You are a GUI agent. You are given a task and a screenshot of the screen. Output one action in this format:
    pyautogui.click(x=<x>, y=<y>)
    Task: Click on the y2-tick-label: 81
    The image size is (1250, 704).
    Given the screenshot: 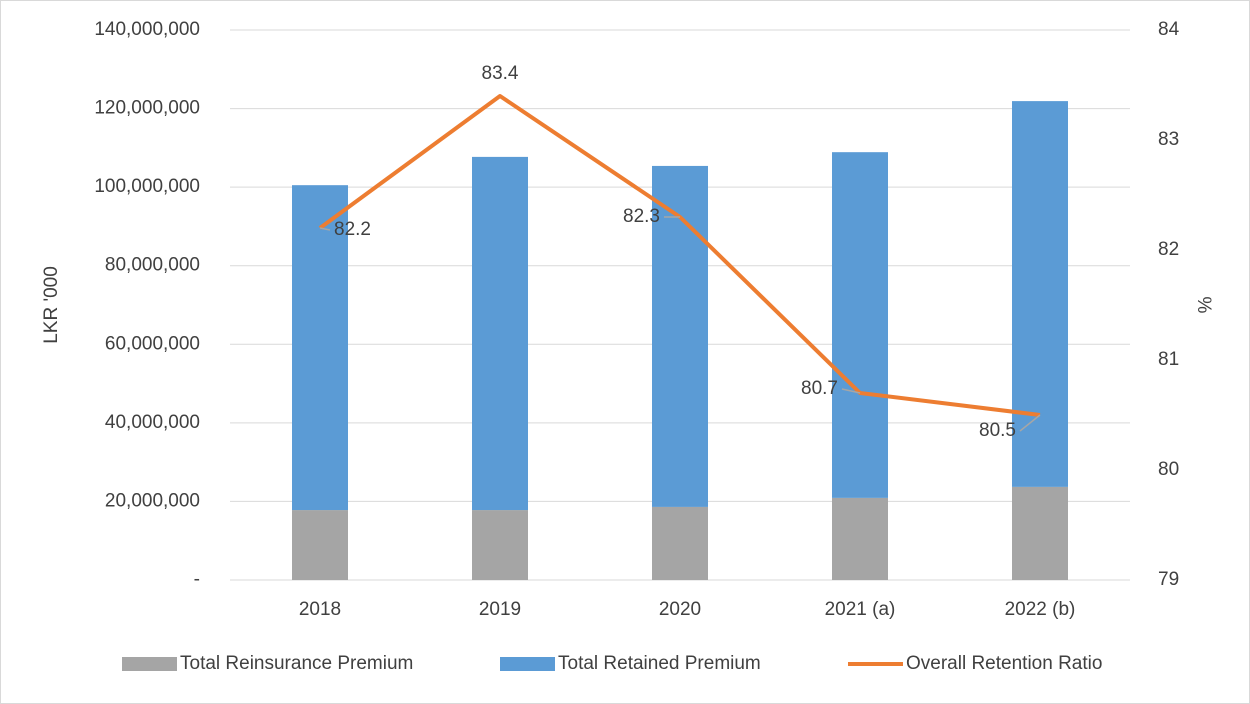 What is the action you would take?
    pyautogui.click(x=1168, y=359)
    